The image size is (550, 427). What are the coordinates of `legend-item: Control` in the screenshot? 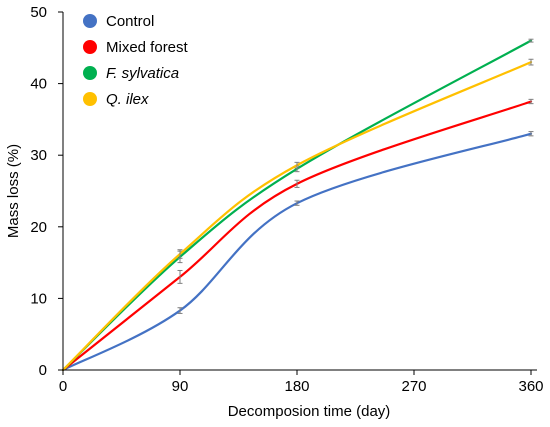 It's located at (118, 21).